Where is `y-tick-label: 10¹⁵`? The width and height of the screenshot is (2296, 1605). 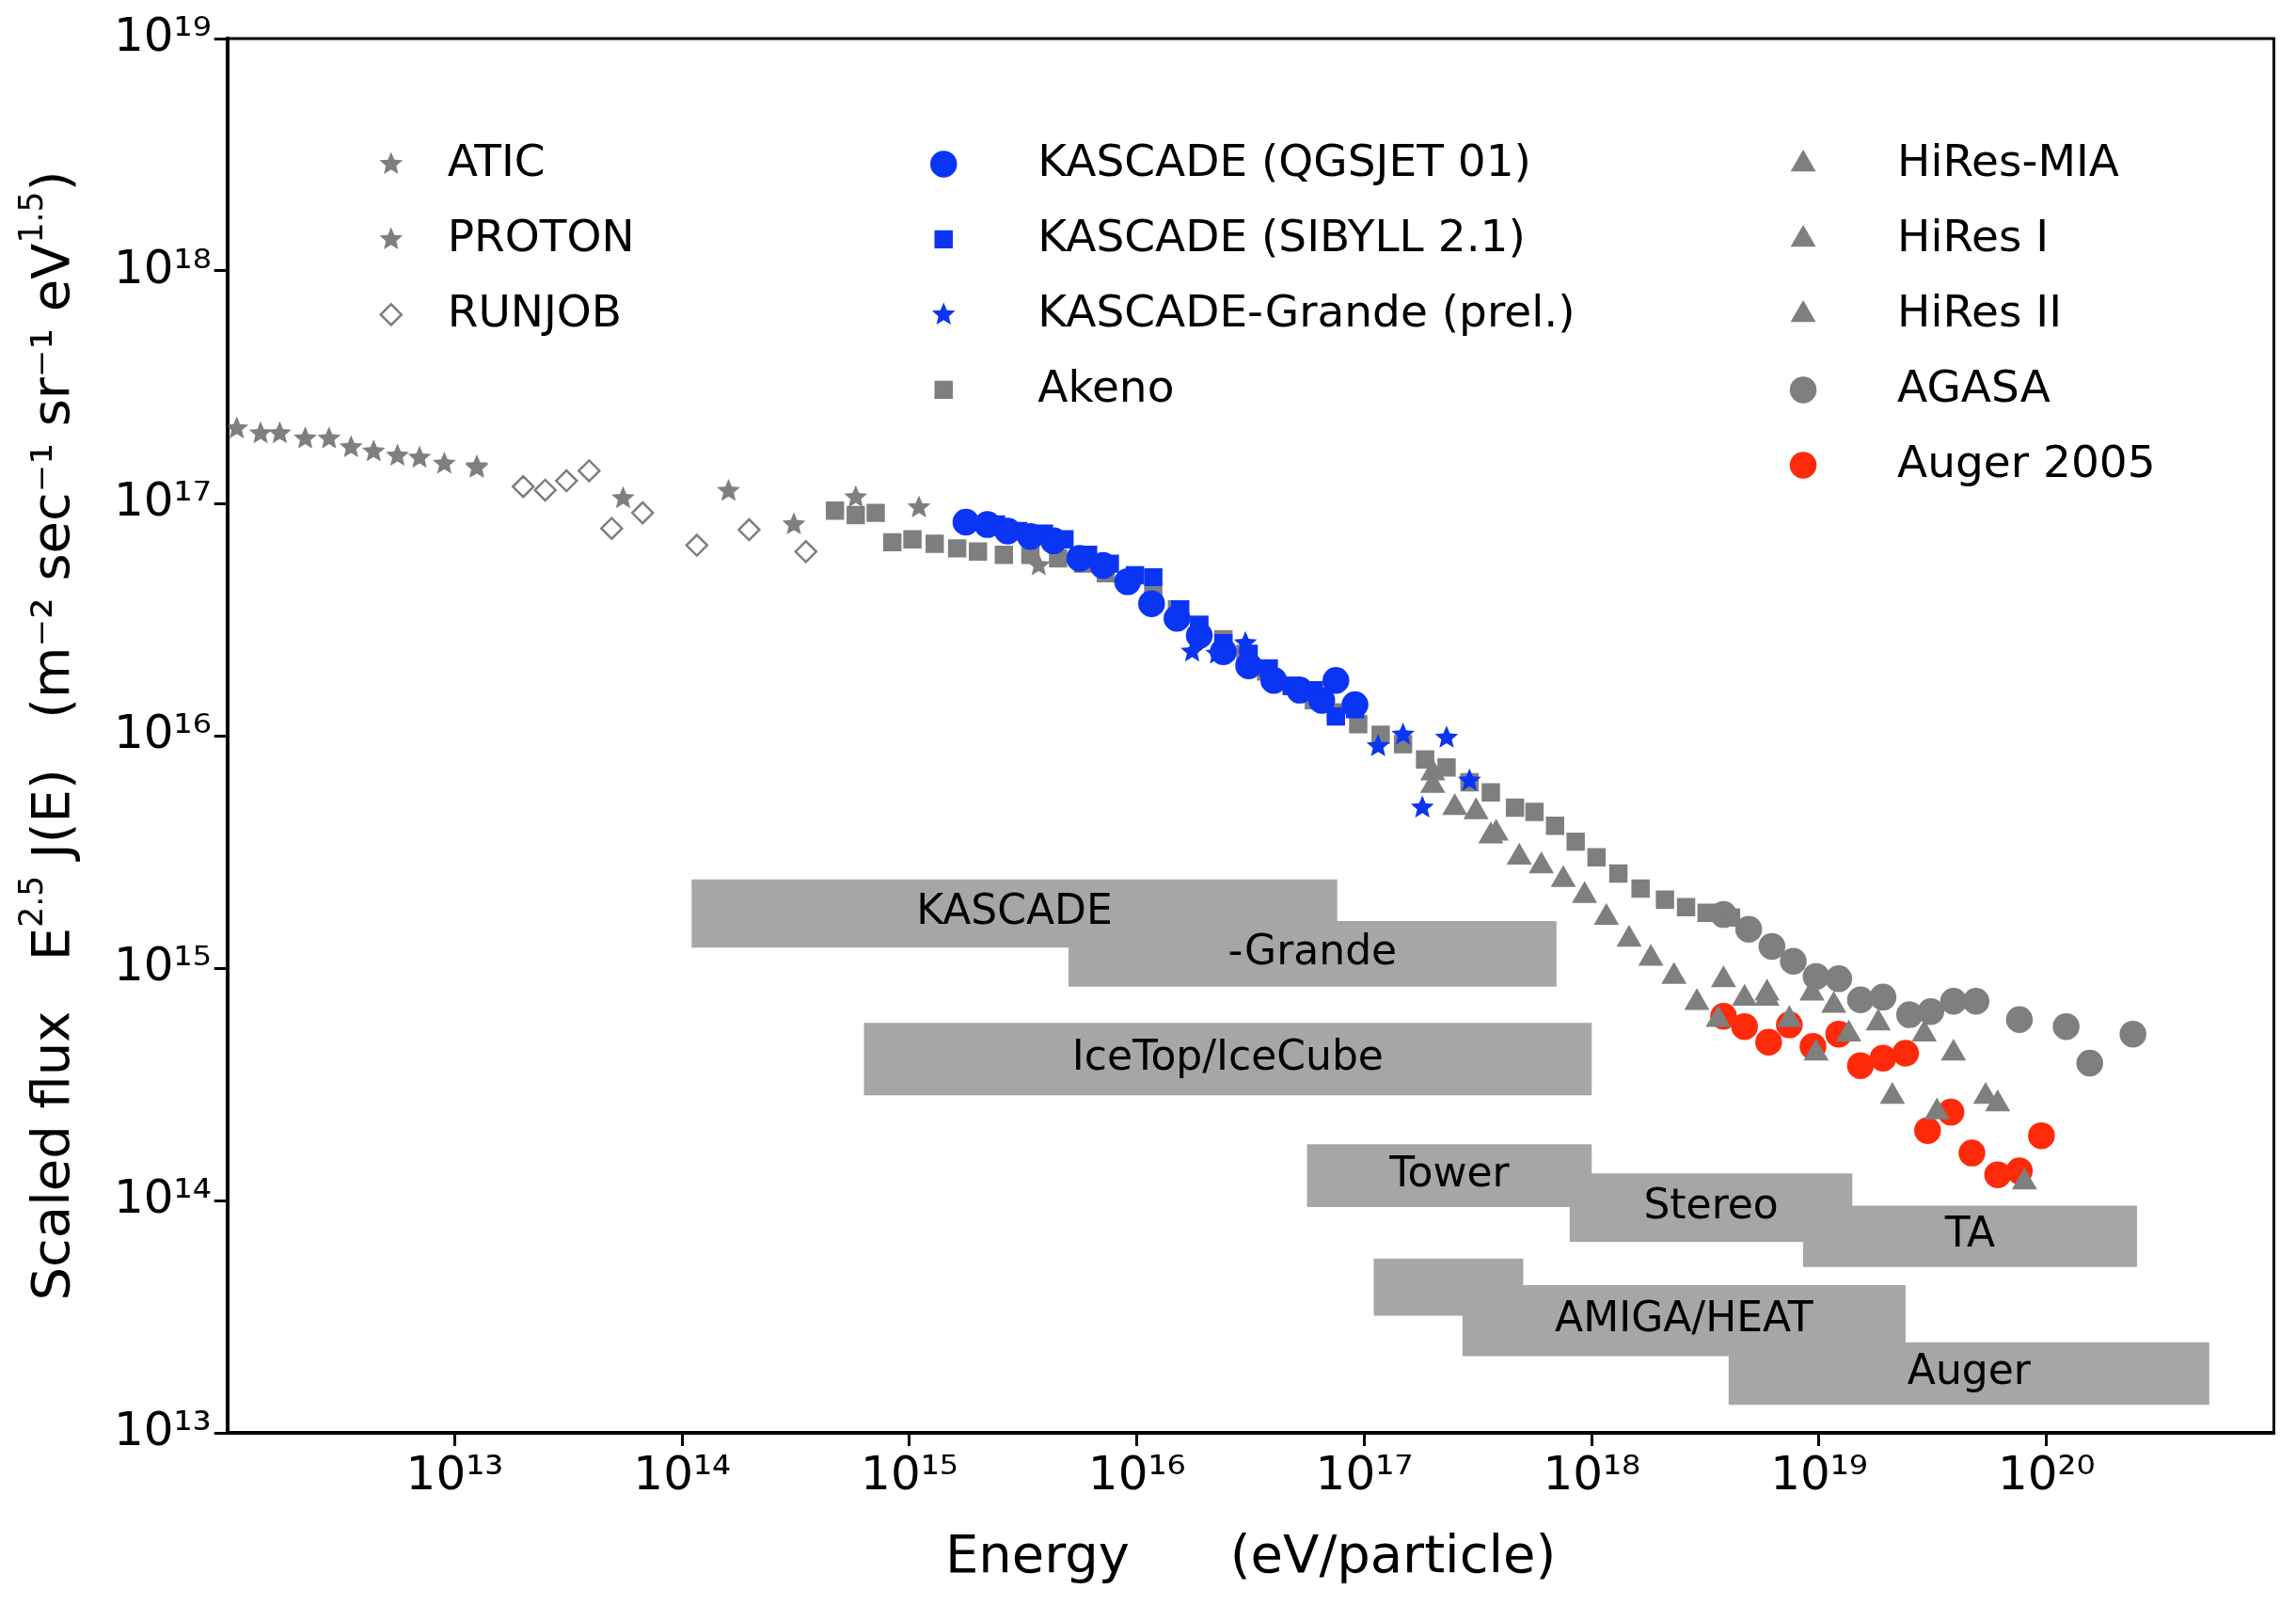
y-tick-label: 10¹⁵ is located at coordinates (162, 964).